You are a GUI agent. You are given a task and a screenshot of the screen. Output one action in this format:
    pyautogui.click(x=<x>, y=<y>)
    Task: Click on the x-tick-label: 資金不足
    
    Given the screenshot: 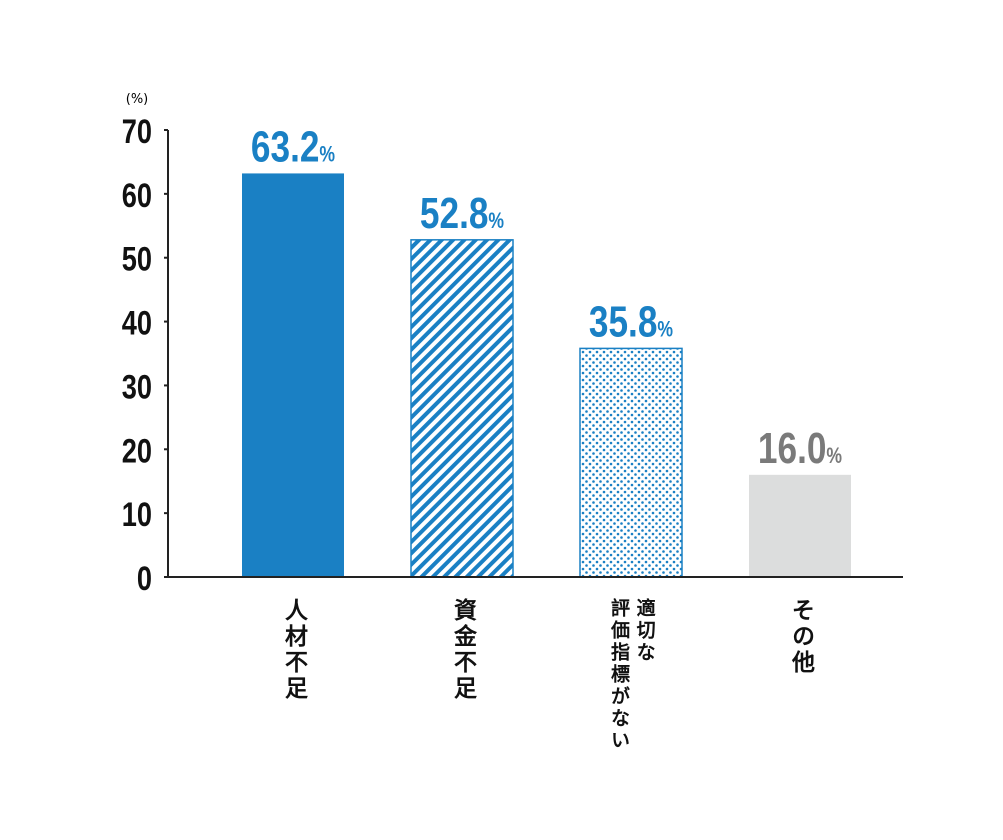 What is the action you would take?
    pyautogui.click(x=462, y=650)
    